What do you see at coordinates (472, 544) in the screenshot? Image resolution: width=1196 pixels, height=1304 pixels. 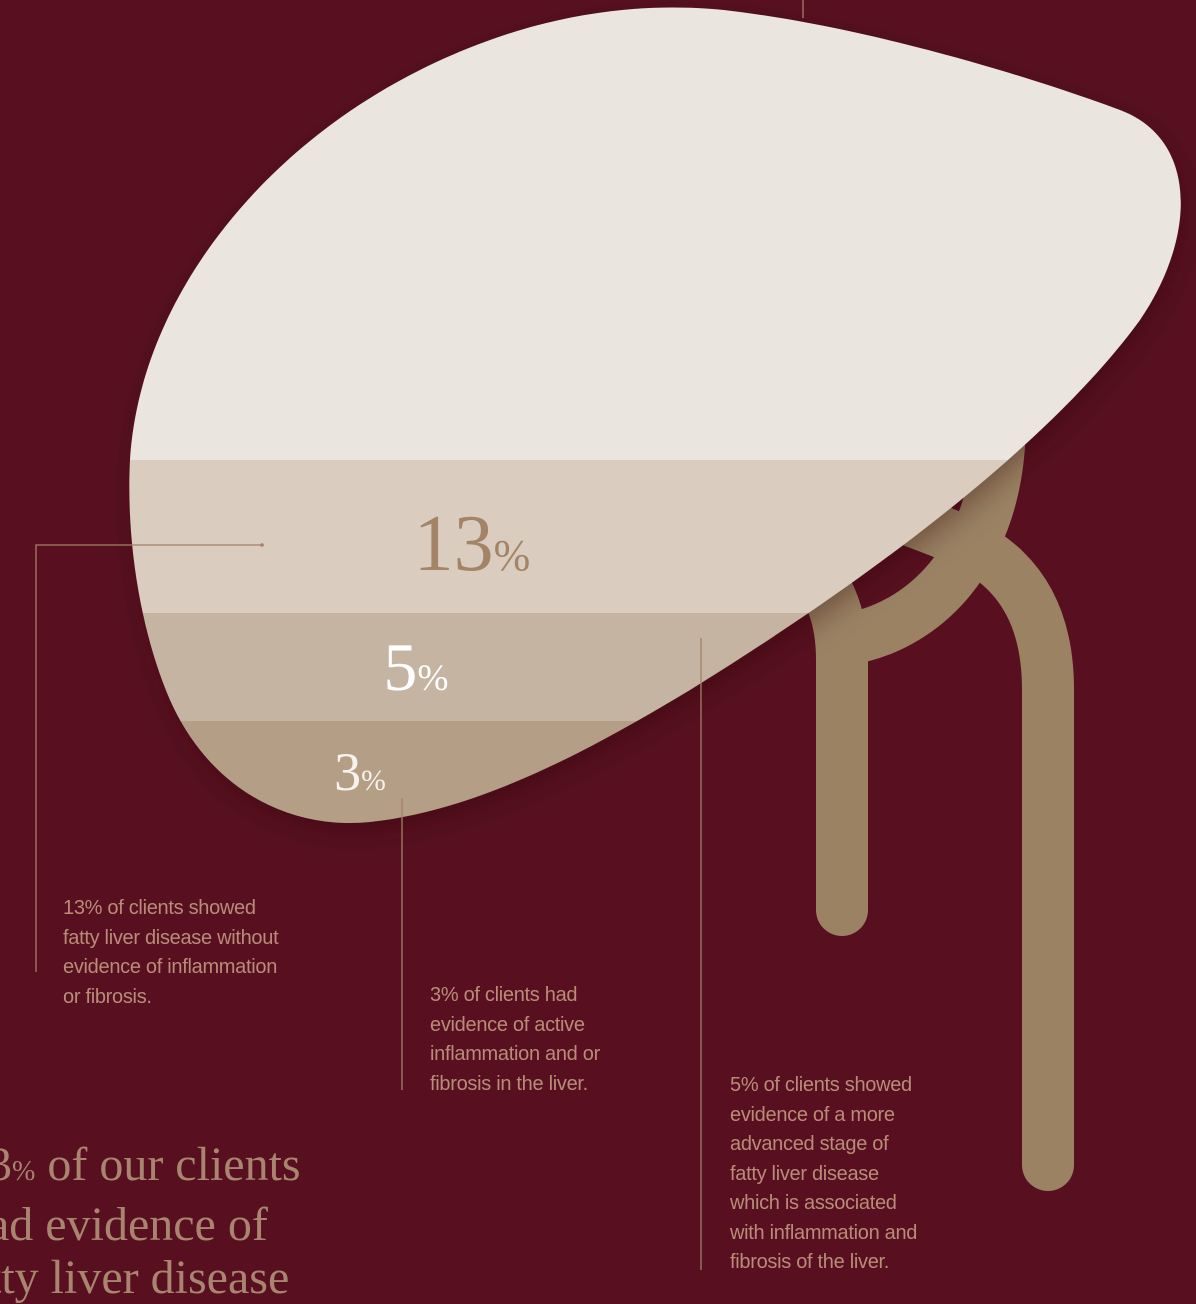 I see `label-13-percent: 13%` at bounding box center [472, 544].